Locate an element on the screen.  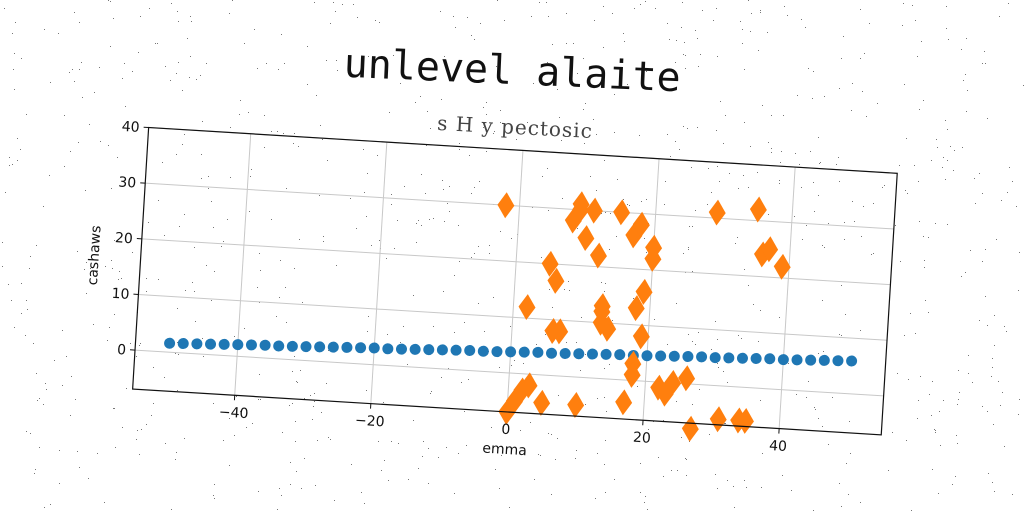
y-tick-label: 0 is located at coordinates (122, 350).